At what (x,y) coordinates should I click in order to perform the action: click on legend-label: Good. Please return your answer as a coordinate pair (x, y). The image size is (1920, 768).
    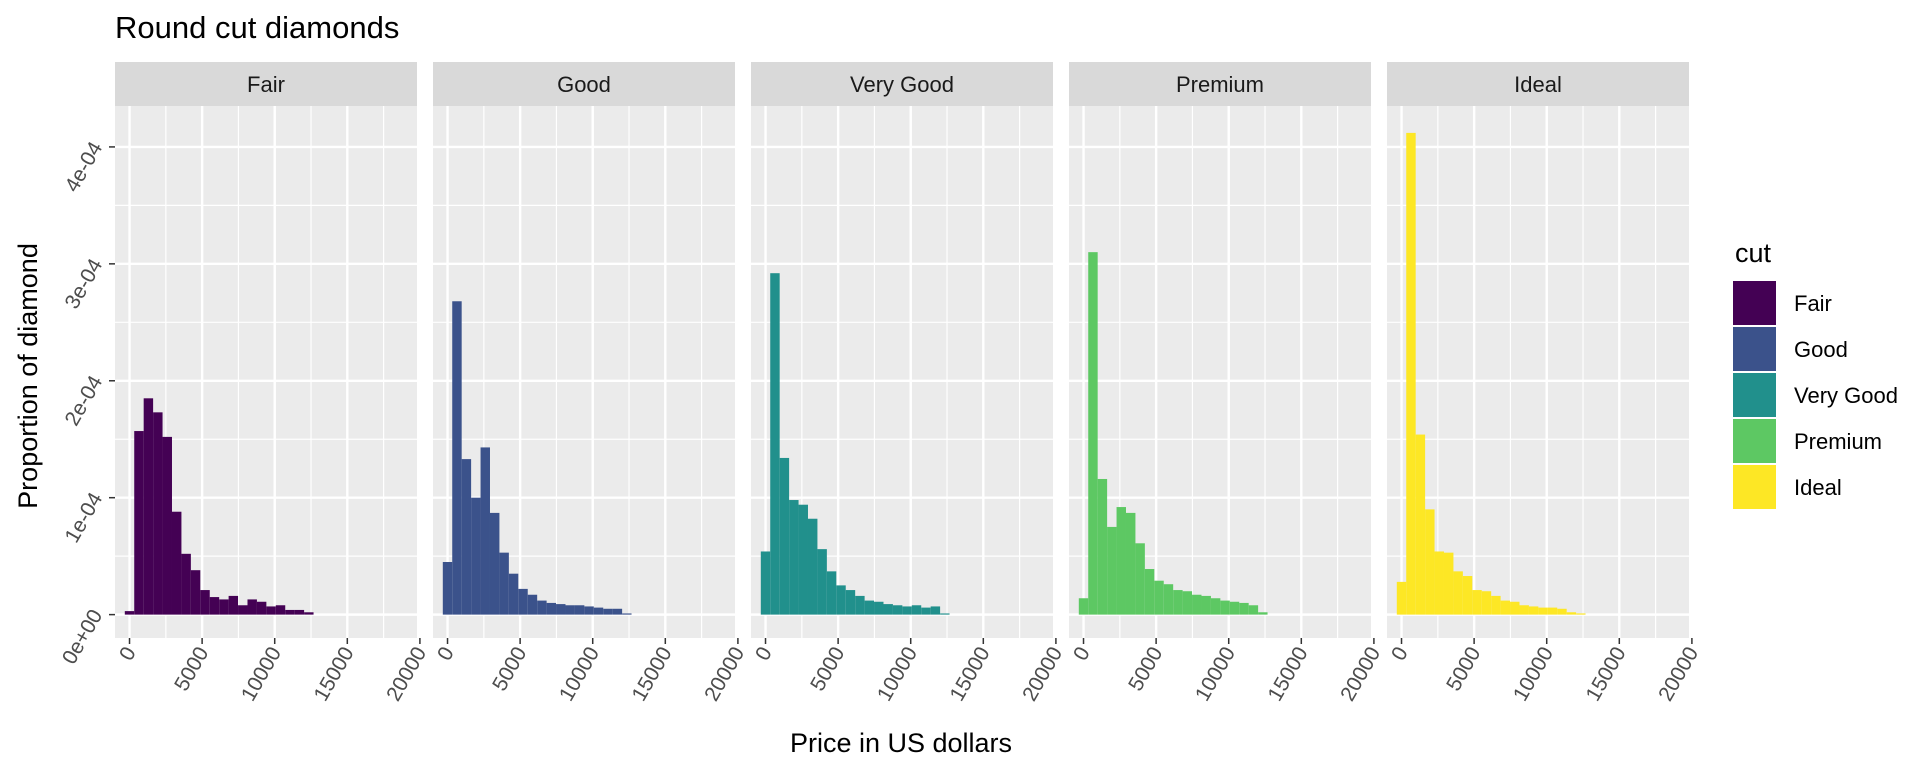
    Looking at the image, I should click on (1821, 349).